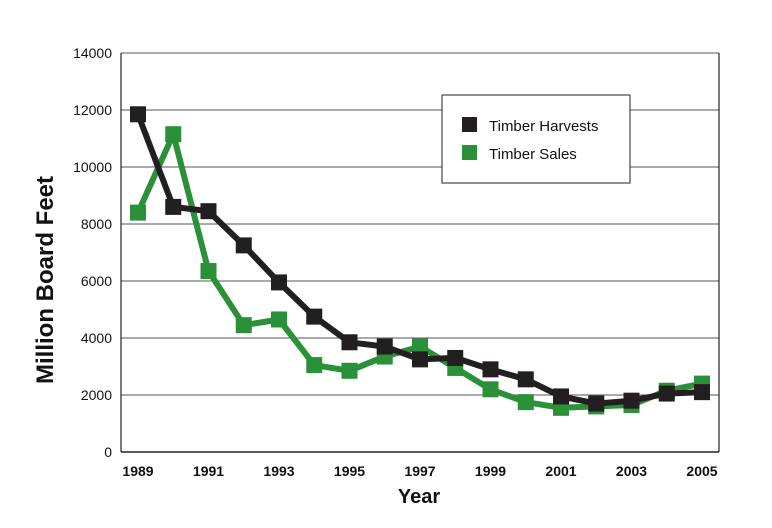 The image size is (772, 528). Describe the element at coordinates (469, 152) in the screenshot. I see `legend-swatch-timber-sales` at that location.